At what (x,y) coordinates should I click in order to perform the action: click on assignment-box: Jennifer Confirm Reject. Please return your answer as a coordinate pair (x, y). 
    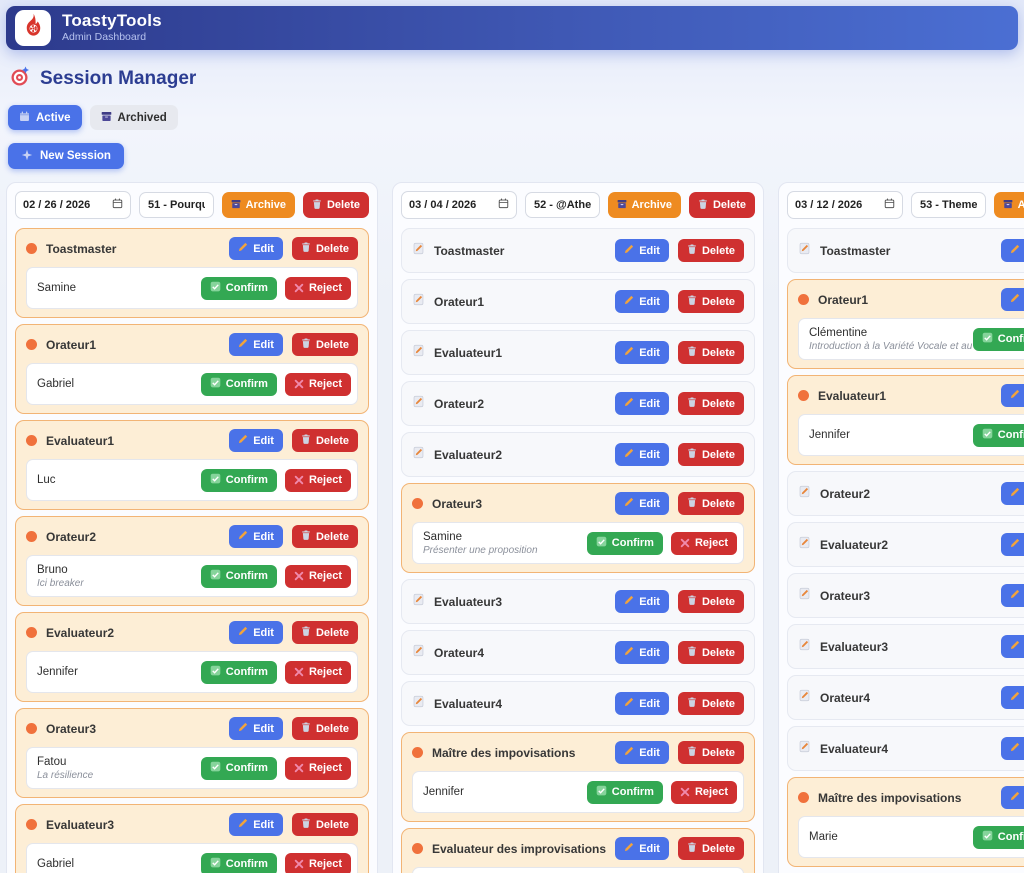
    Looking at the image, I should click on (192, 672).